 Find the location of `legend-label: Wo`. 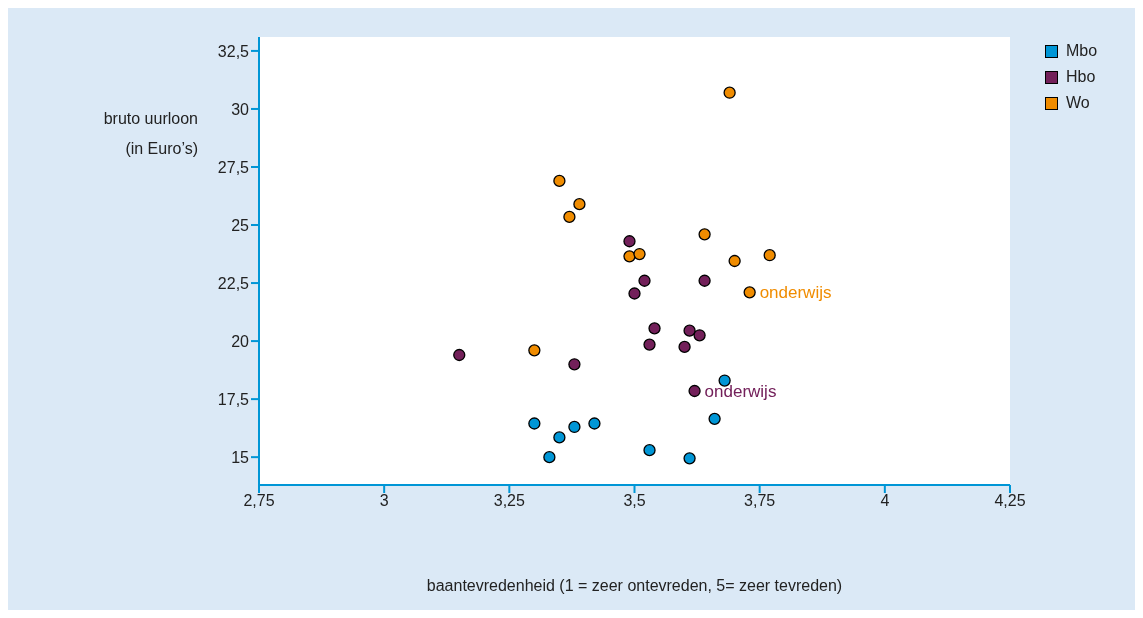

legend-label: Wo is located at coordinates (1078, 103).